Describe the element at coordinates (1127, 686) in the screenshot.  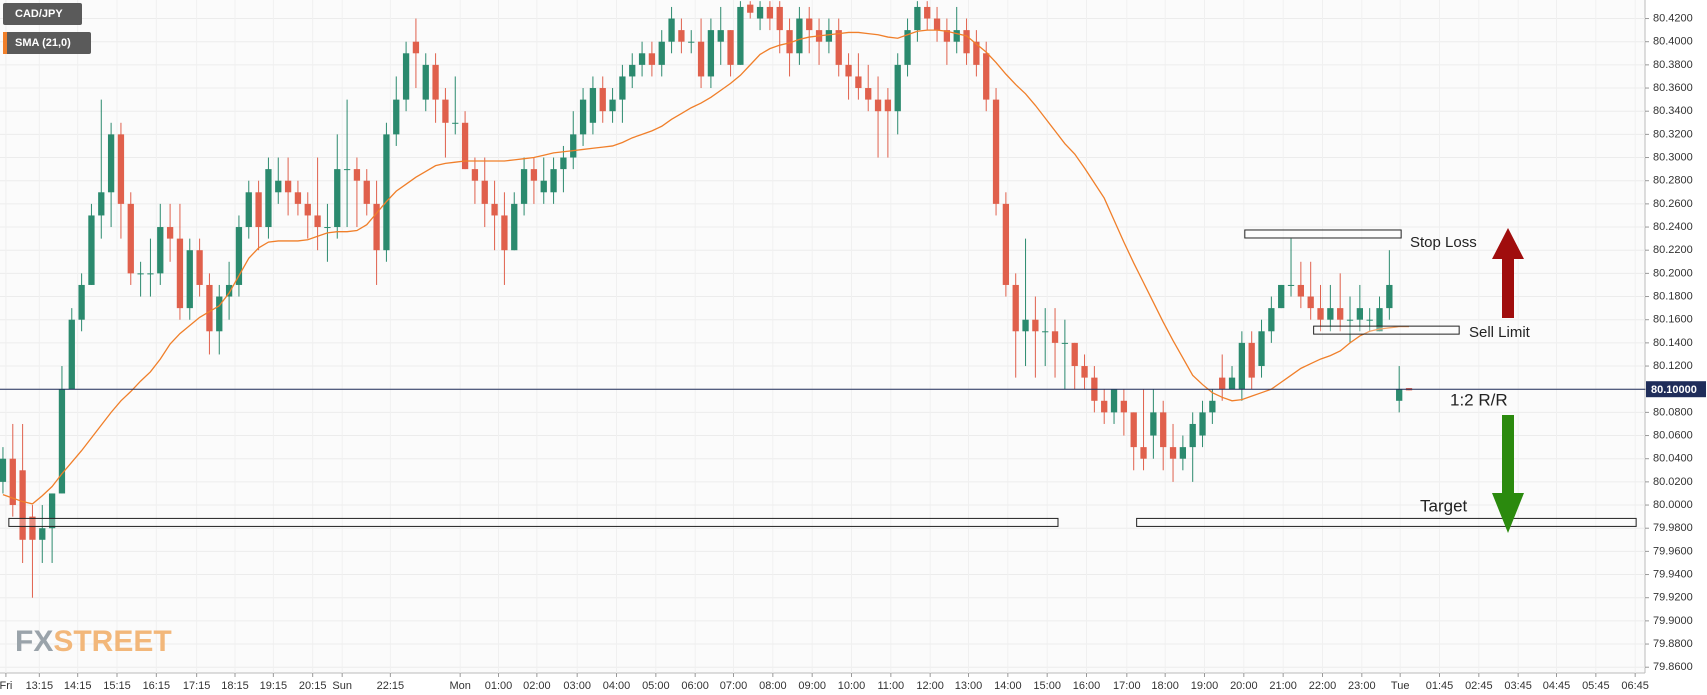
I see `x-tick-label: 17:00` at that location.